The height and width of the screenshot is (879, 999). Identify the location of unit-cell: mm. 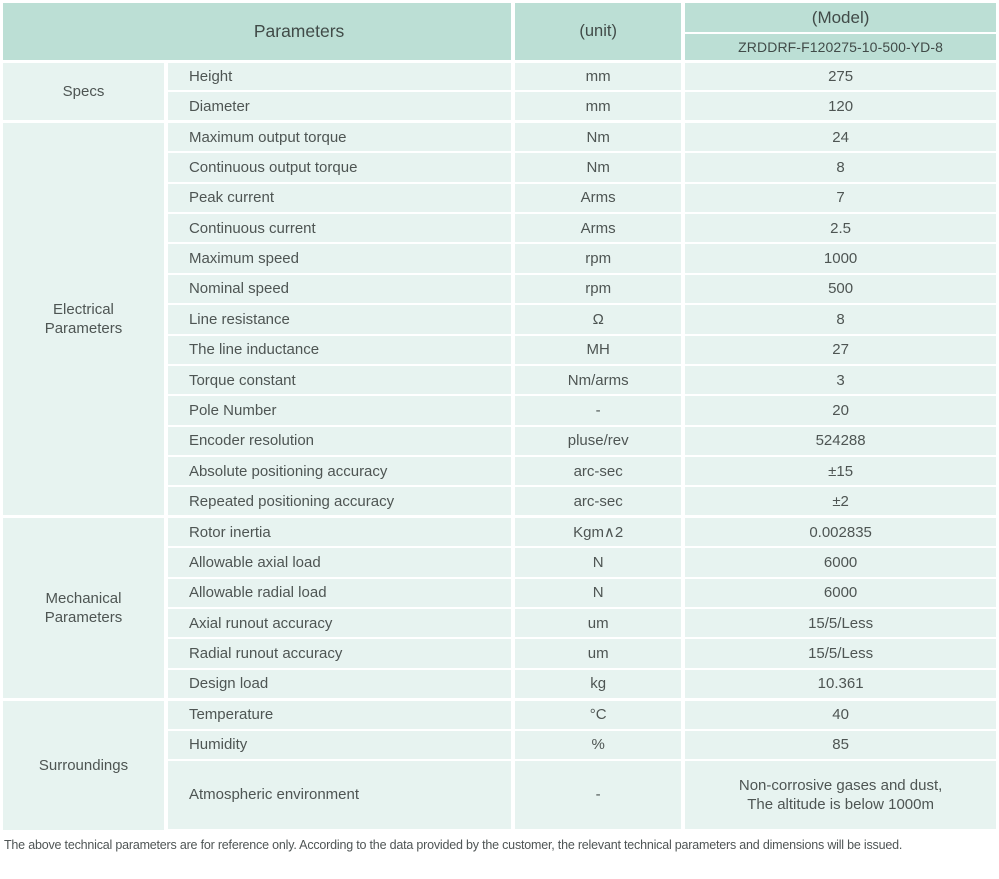
(597, 76).